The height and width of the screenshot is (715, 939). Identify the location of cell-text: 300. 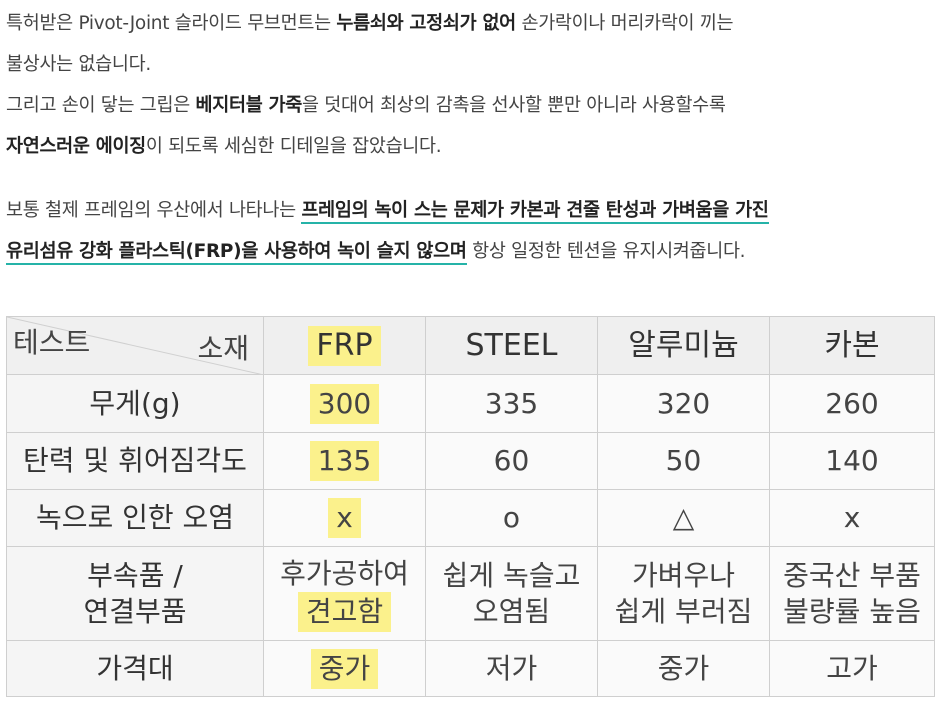
(344, 403).